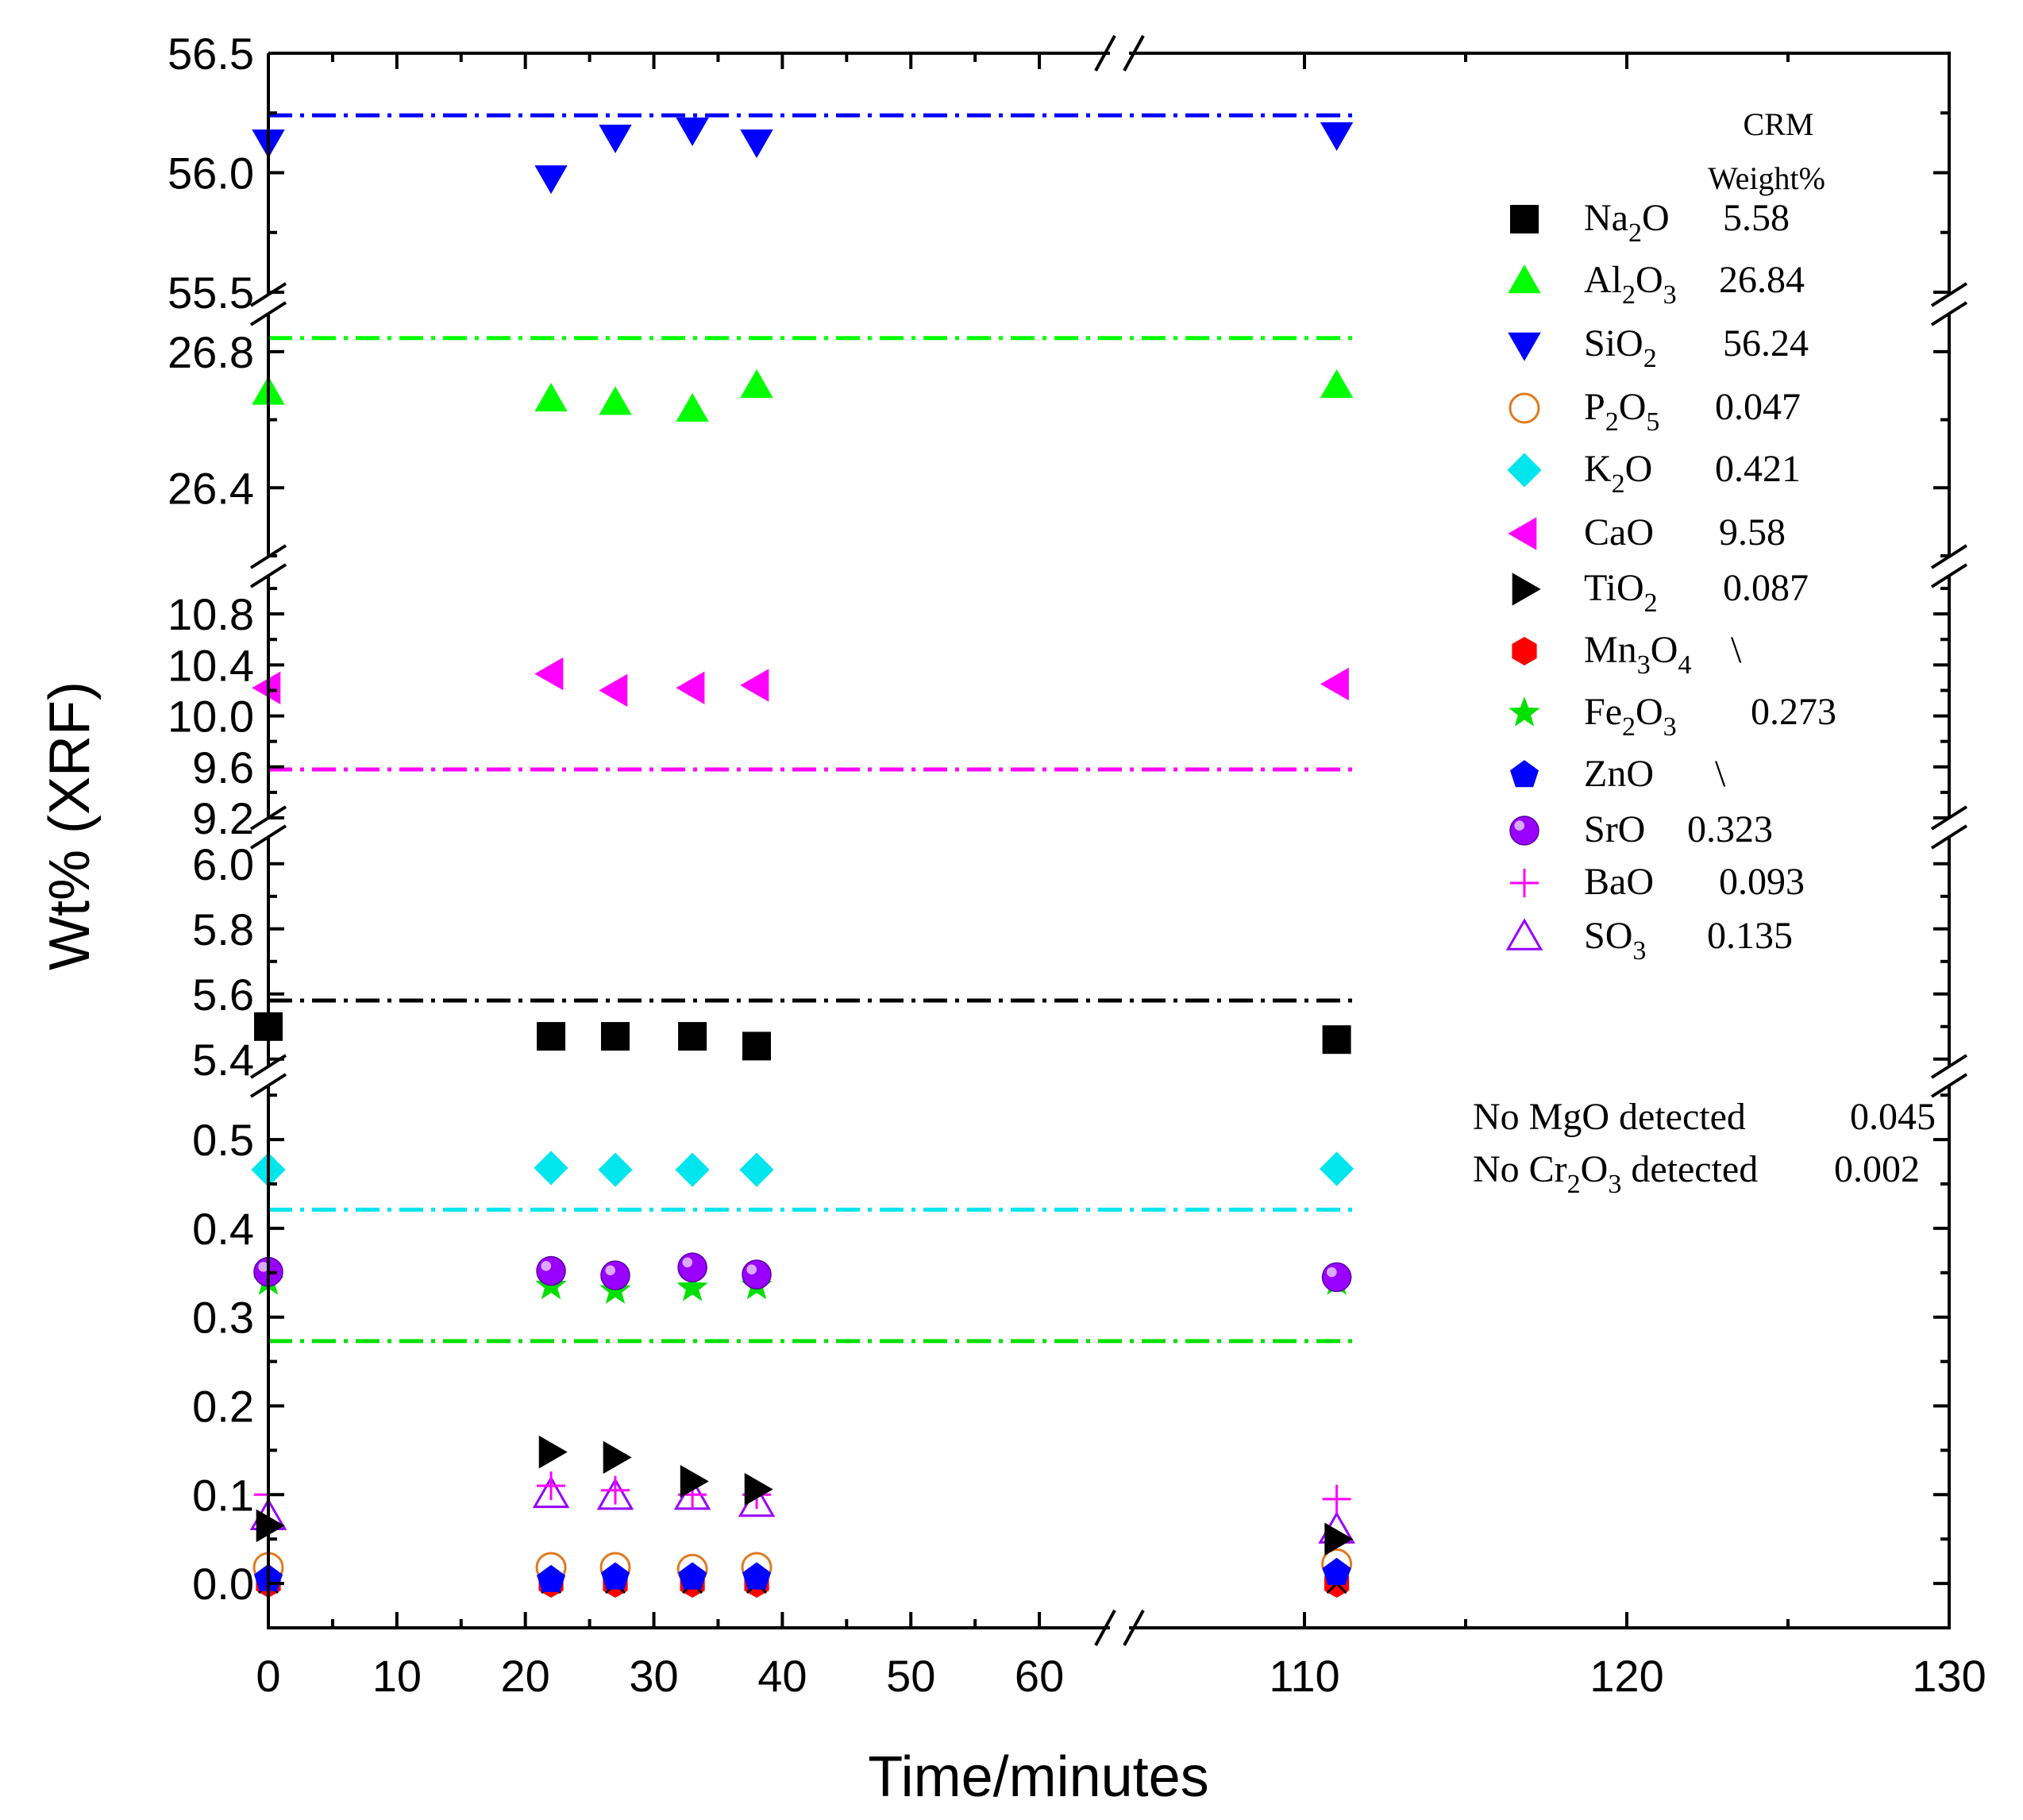 The width and height of the screenshot is (2023, 1820). Describe the element at coordinates (1621, 592) in the screenshot. I see `legend-label: TiO2​` at that location.